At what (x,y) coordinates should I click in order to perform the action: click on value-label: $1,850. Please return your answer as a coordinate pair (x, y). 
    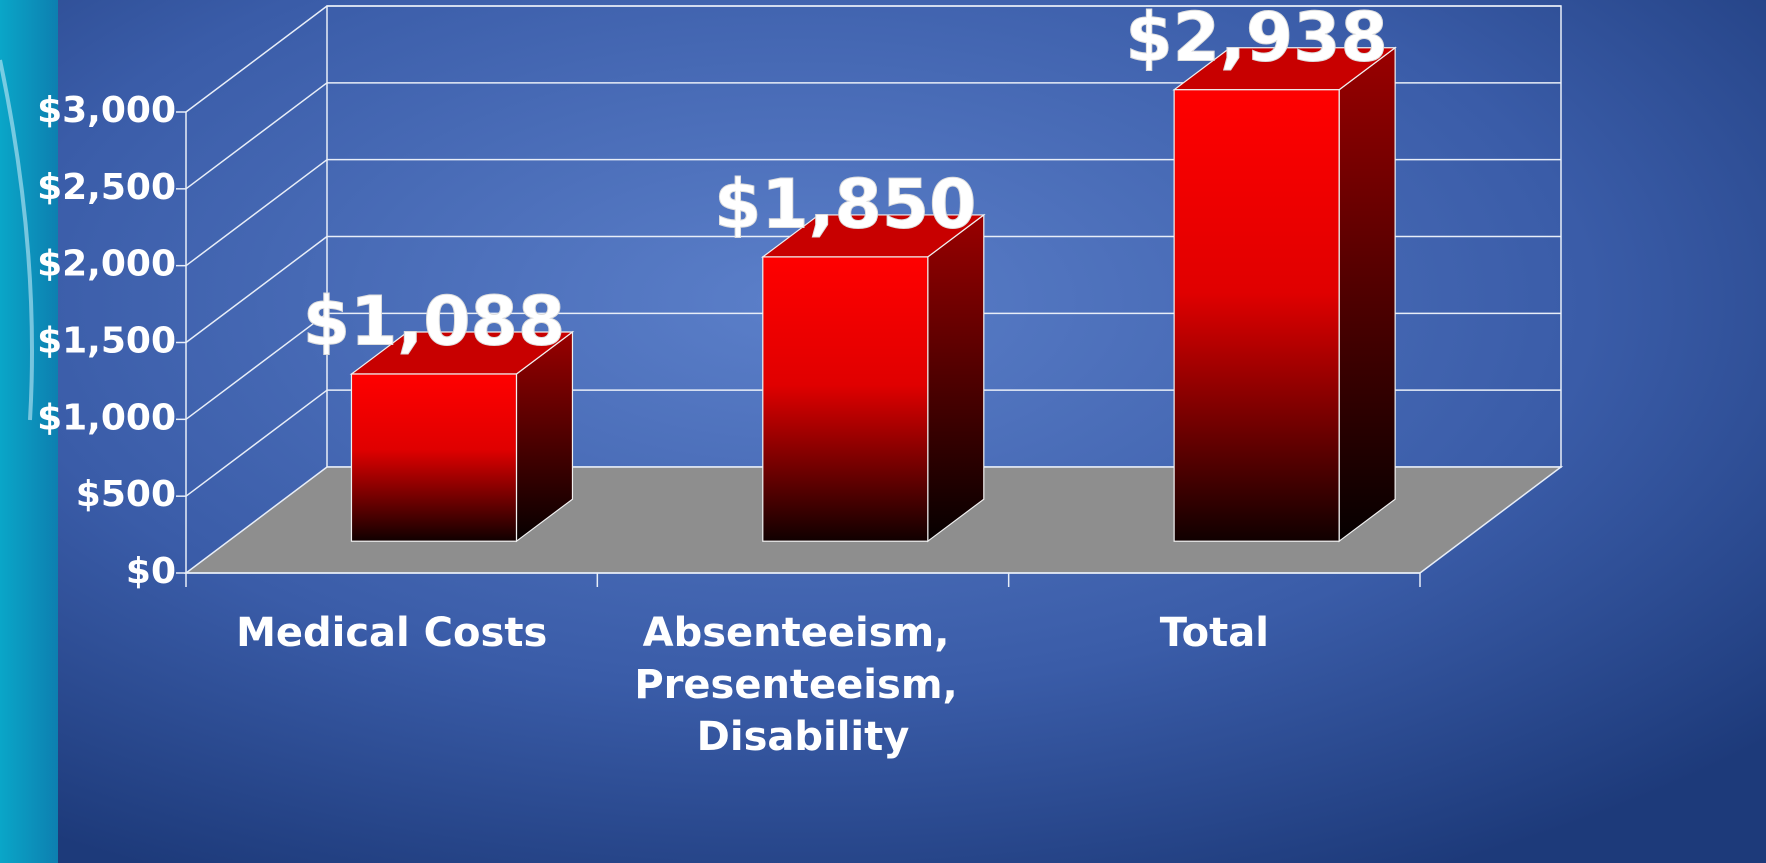
    Looking at the image, I should click on (845, 204).